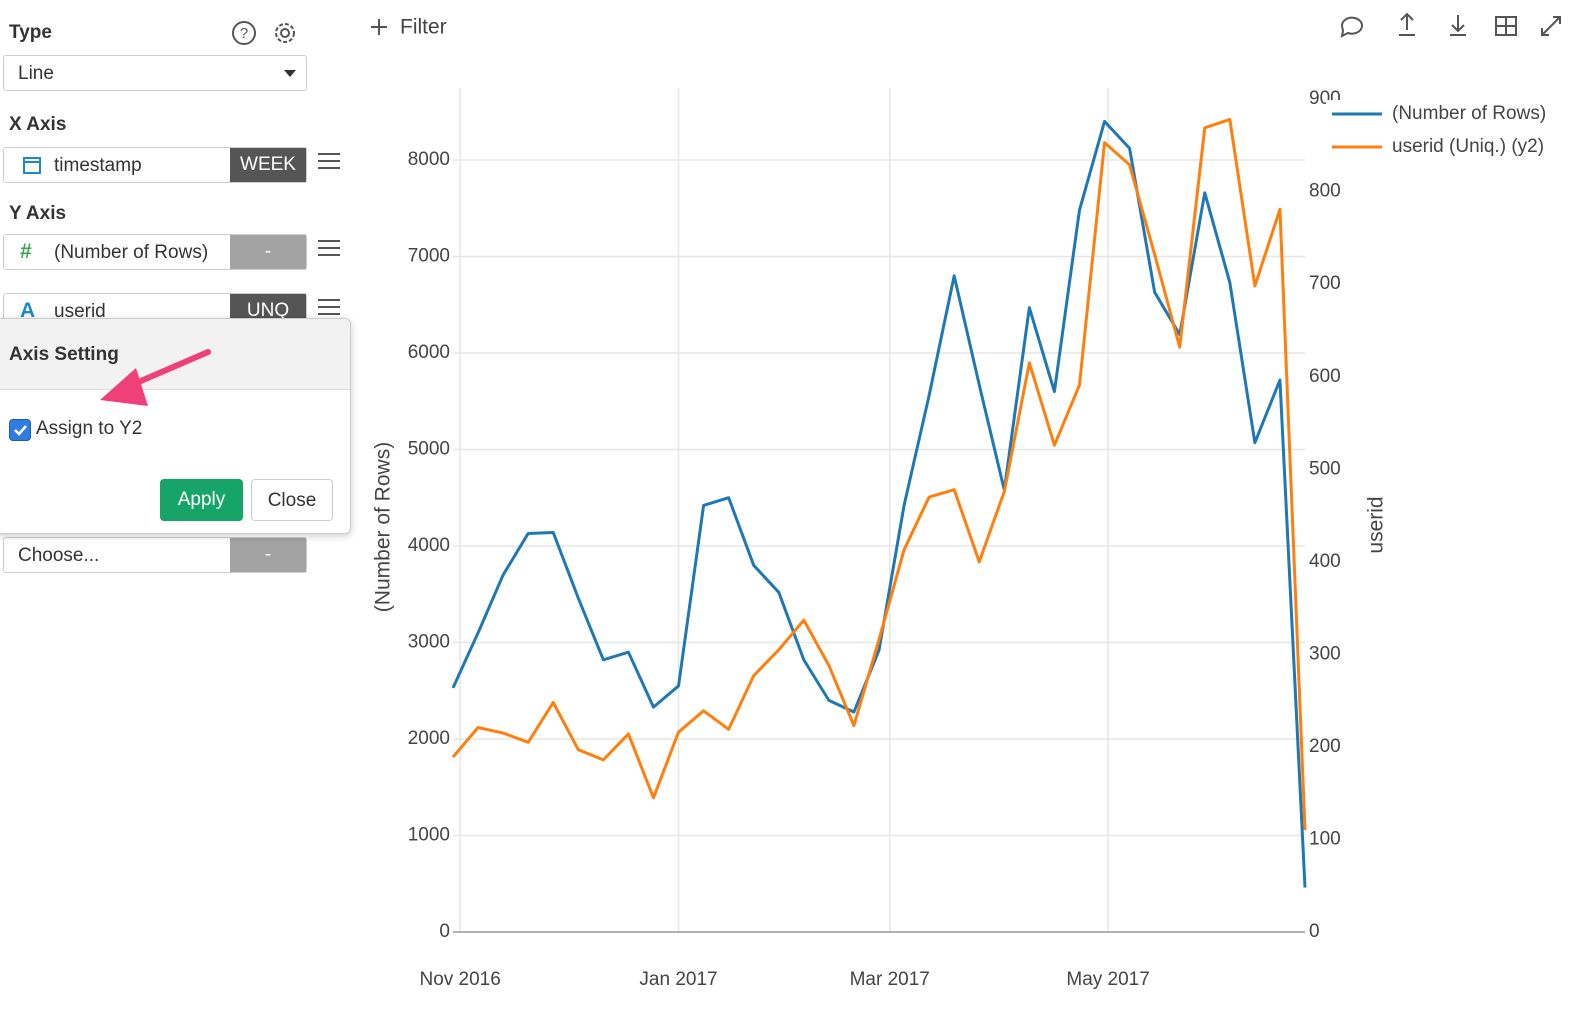 This screenshot has width=1592, height=1012. I want to click on y-tick-label: 3000, so click(429, 642).